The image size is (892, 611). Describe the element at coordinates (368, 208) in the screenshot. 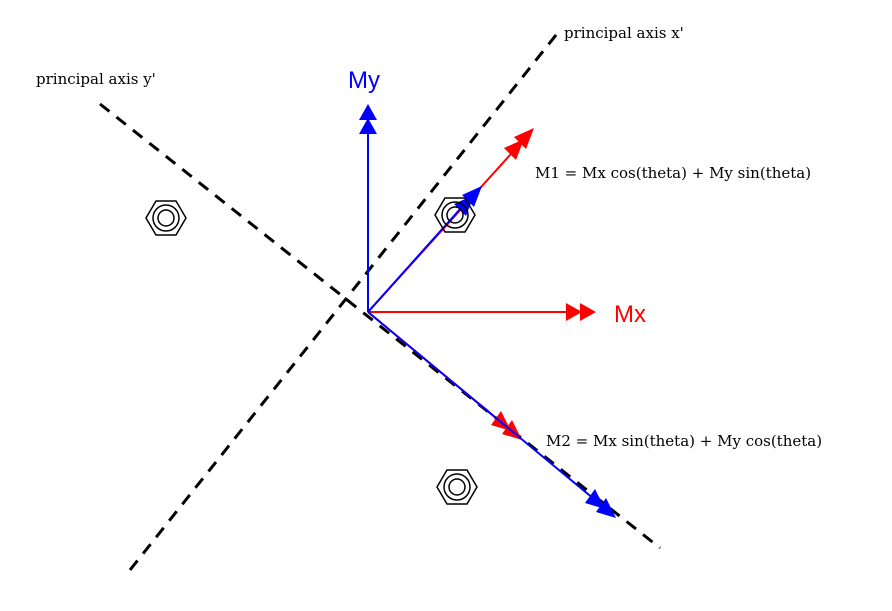

I see `my-vector` at that location.